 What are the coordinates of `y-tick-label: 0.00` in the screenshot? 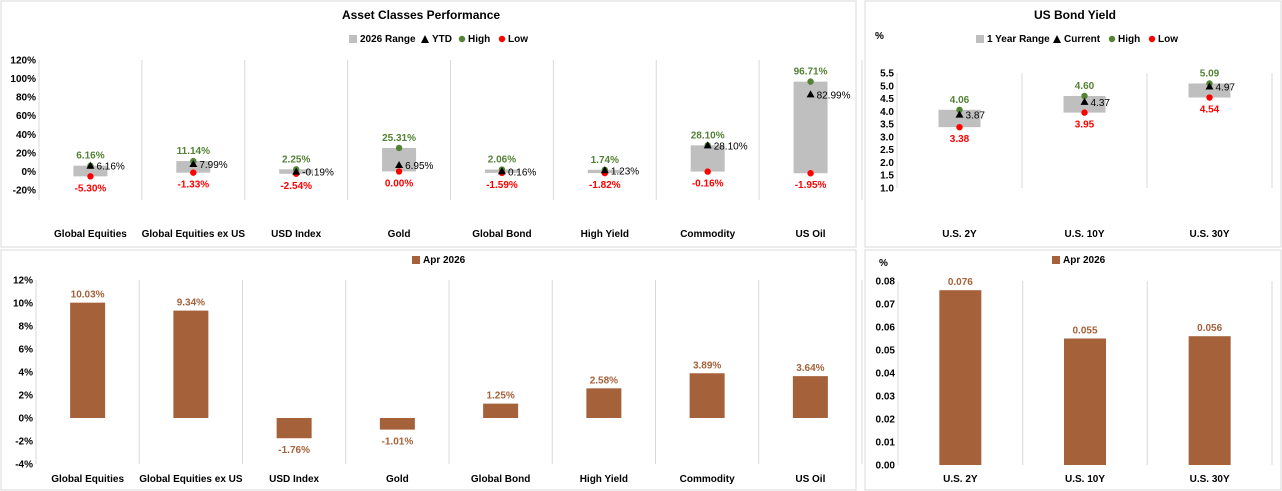 It's located at (886, 466).